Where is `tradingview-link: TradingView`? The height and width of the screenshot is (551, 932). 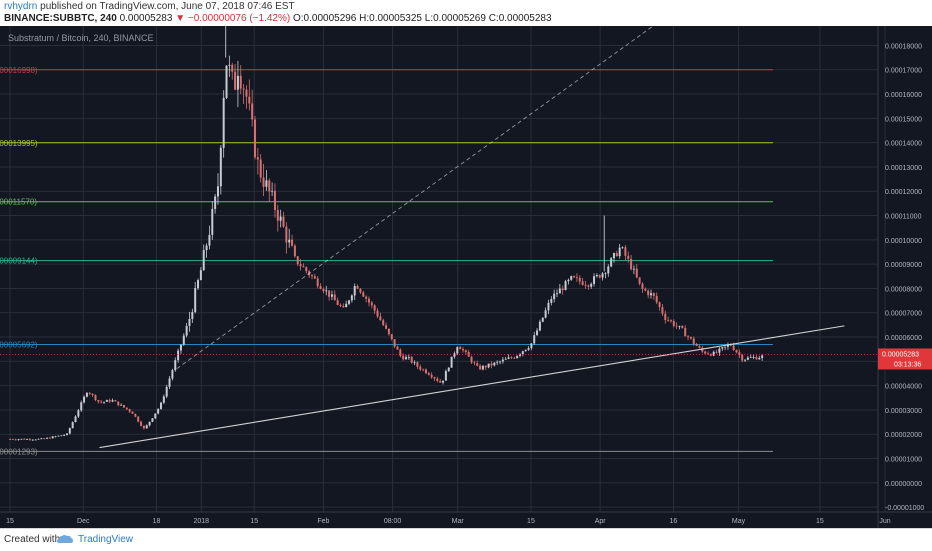
tradingview-link: TradingView is located at coordinates (106, 539).